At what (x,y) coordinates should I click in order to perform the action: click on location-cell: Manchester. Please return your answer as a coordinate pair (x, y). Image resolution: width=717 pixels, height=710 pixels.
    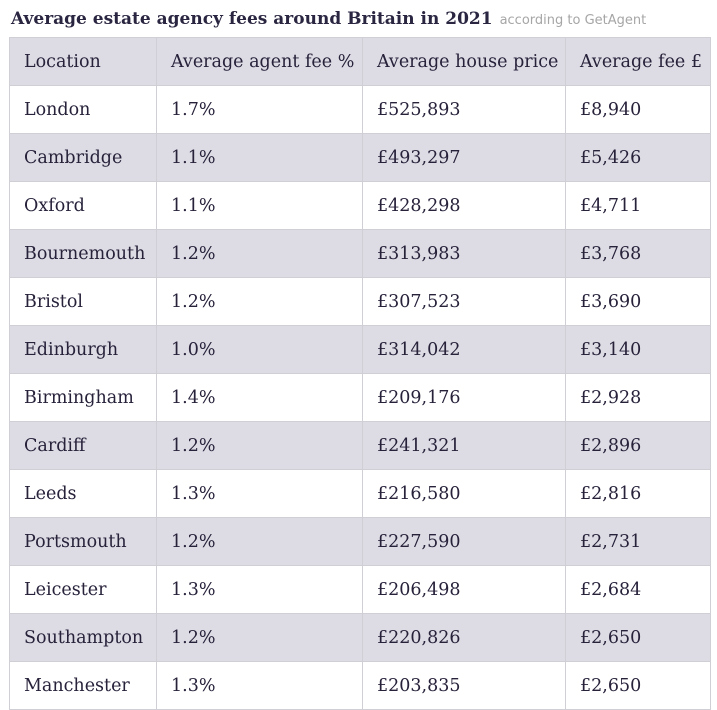
    Looking at the image, I should click on (83, 685).